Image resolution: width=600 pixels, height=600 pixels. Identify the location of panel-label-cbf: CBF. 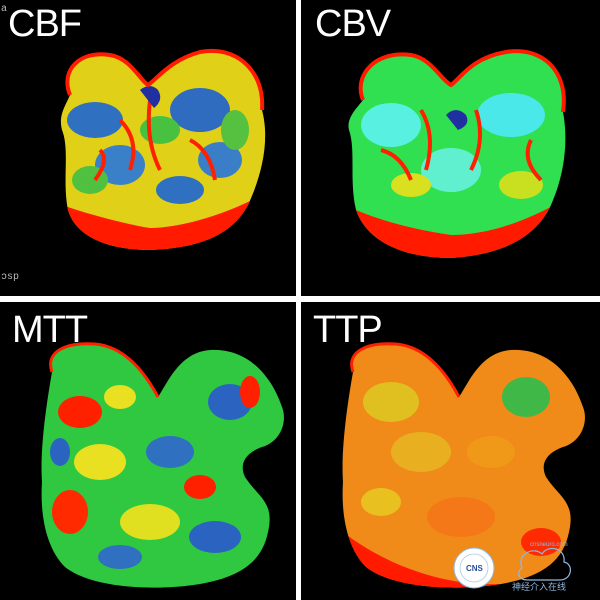
(45, 24).